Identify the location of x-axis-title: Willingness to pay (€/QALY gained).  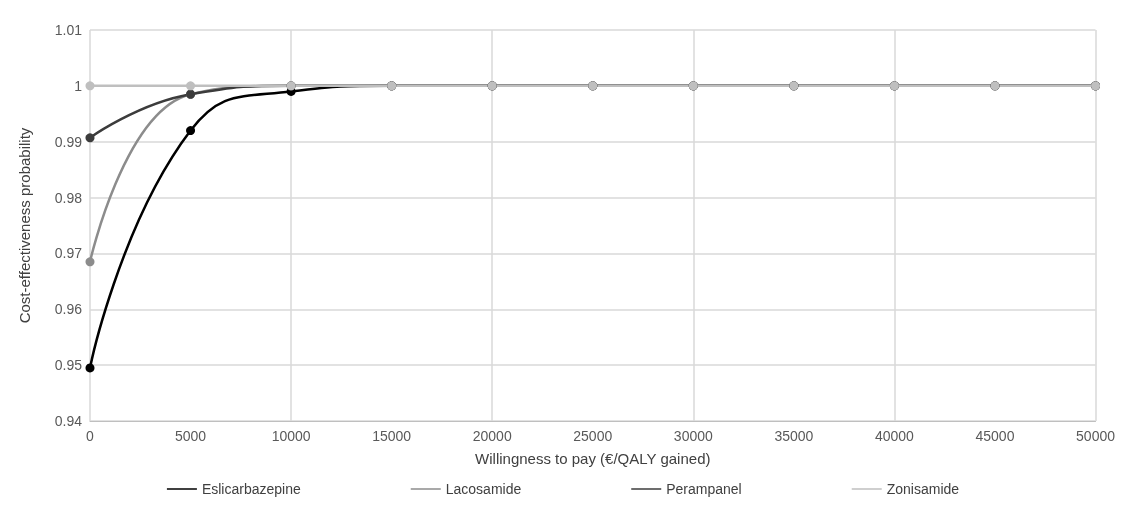
(593, 458).